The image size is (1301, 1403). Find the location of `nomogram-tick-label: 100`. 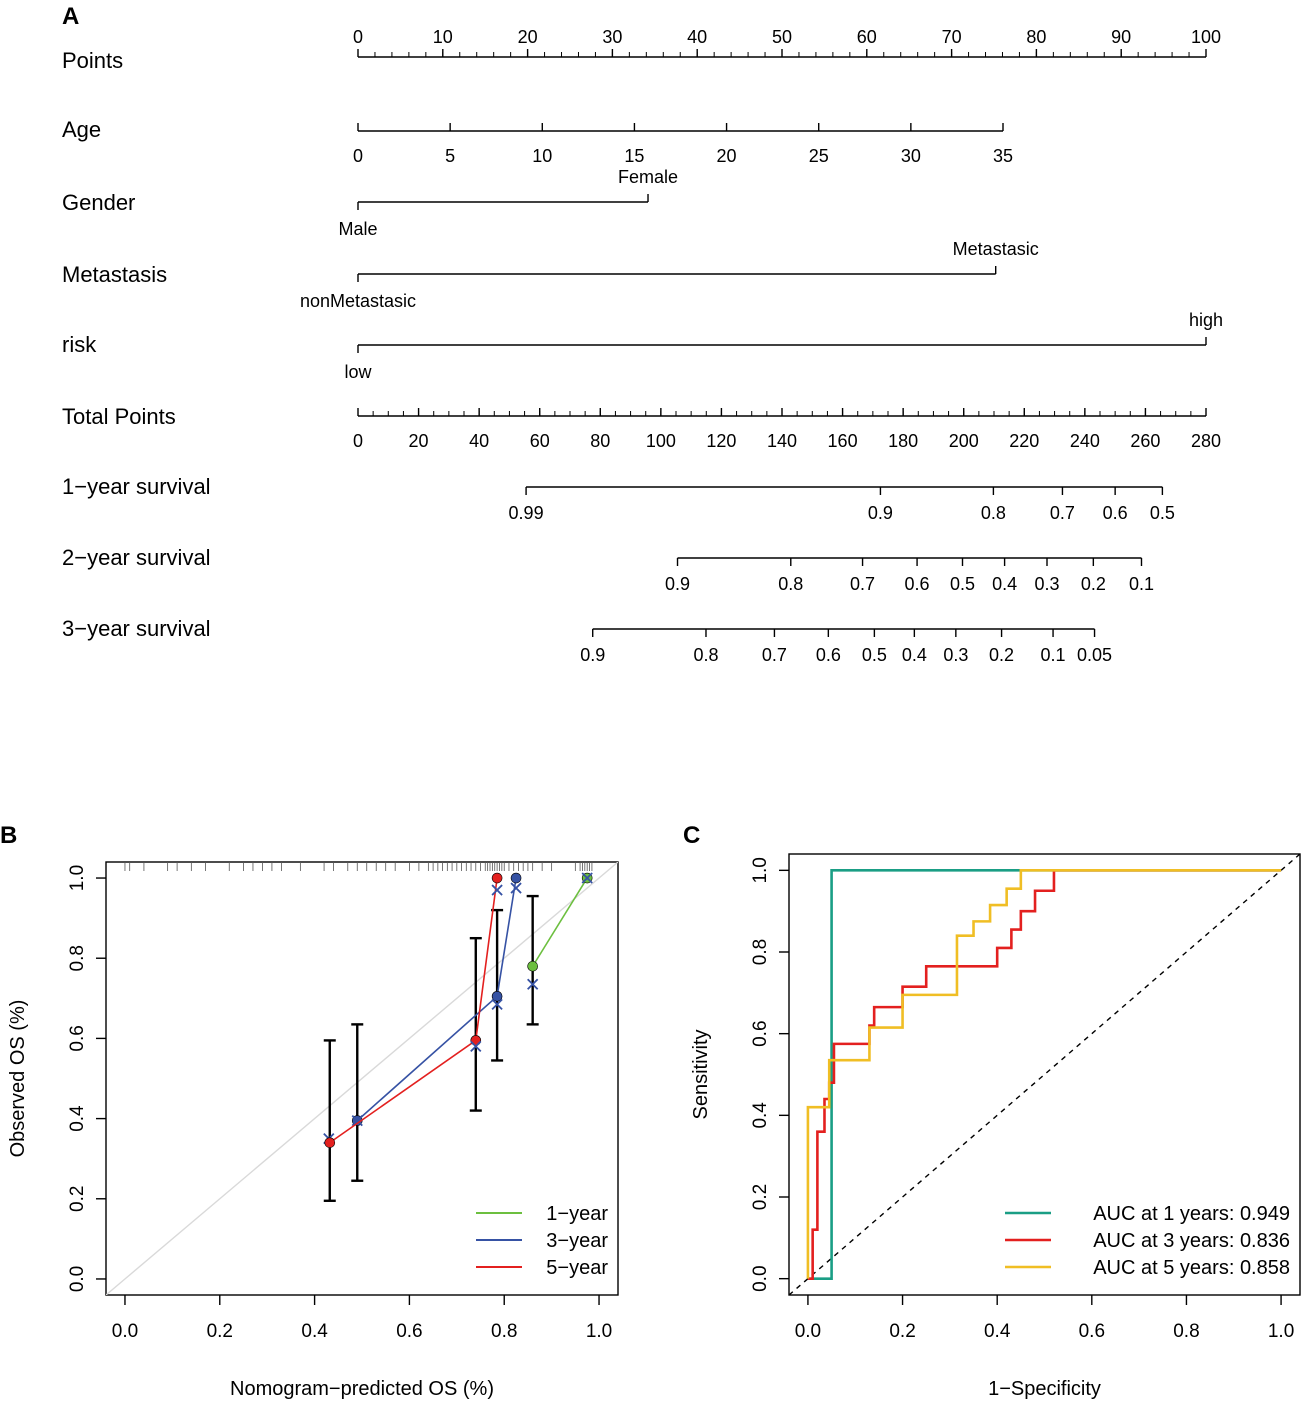

nomogram-tick-label: 100 is located at coordinates (1206, 37).